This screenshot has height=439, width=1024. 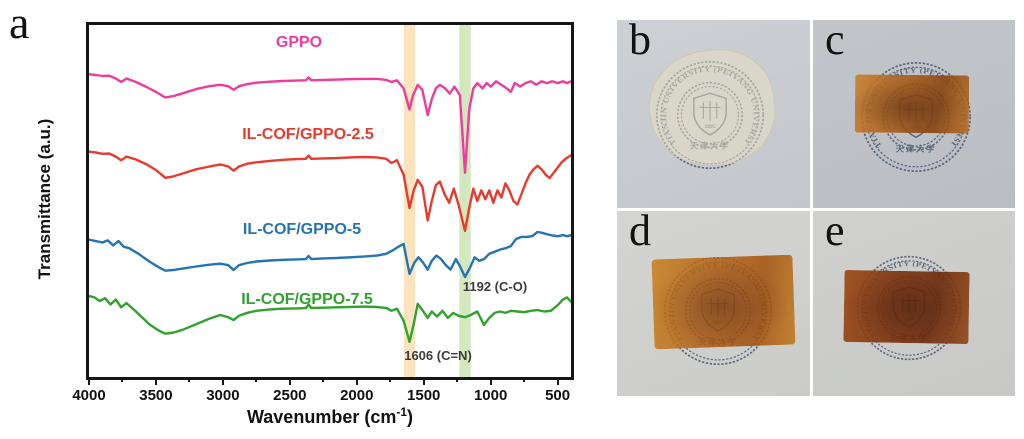 I want to click on seal-bottom-text: 天津大学, so click(x=916, y=148).